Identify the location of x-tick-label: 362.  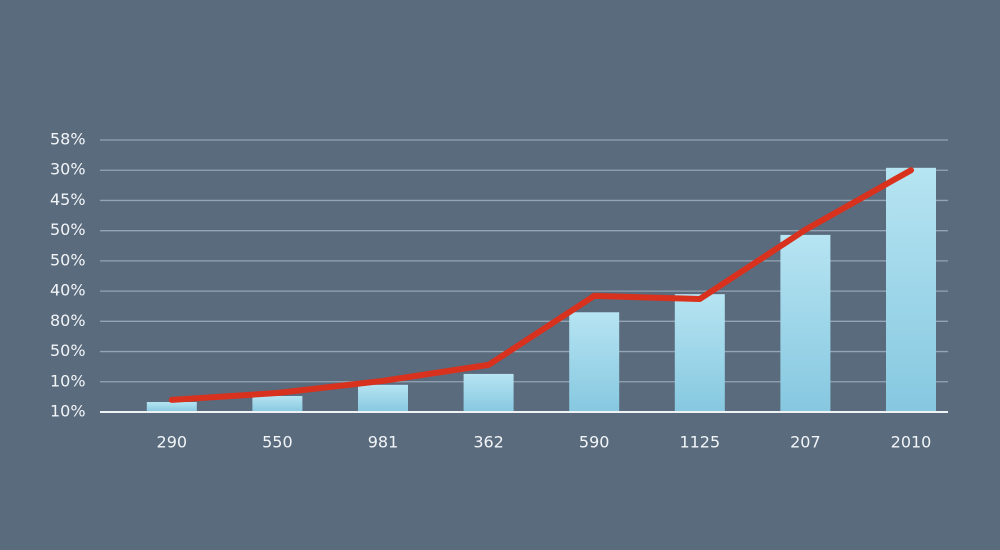
(488, 442).